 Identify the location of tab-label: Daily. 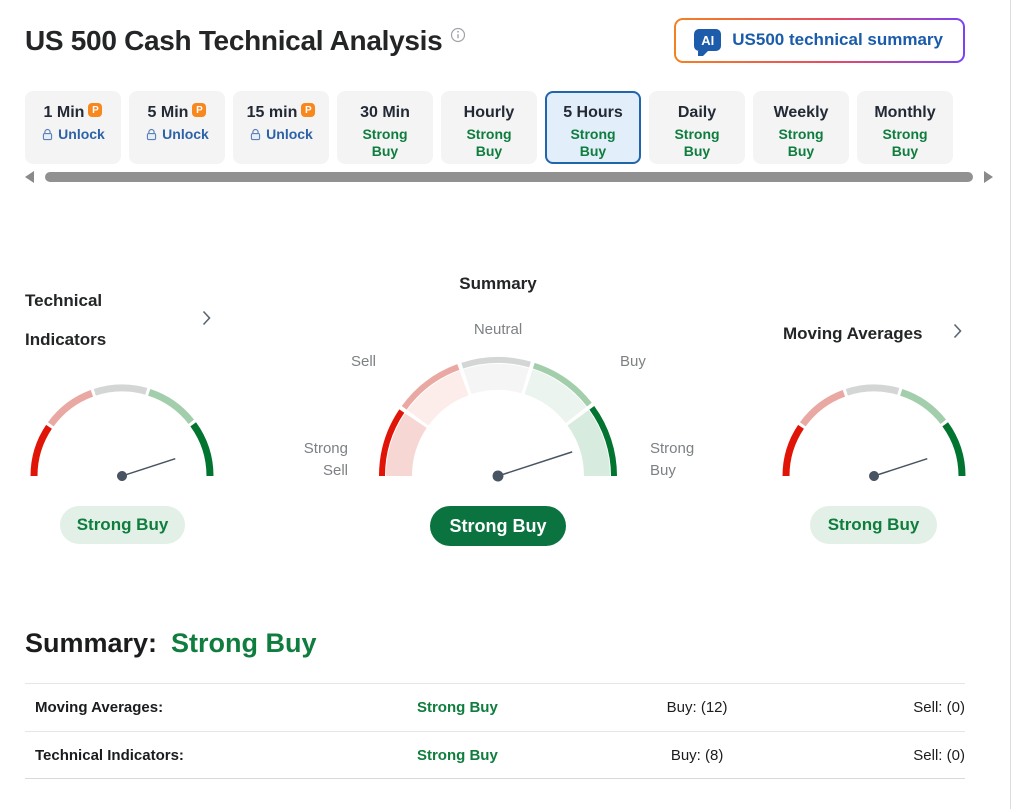
(697, 112).